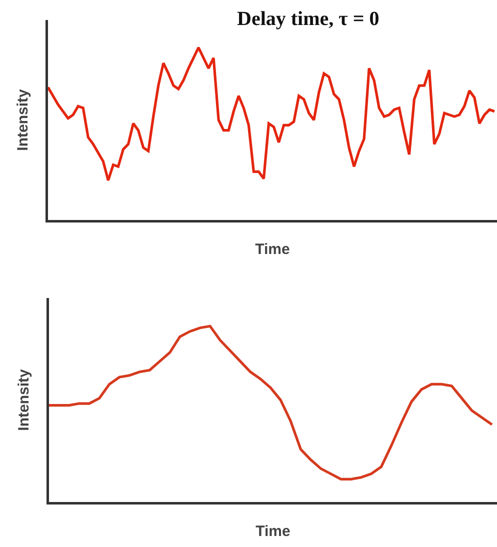 Image resolution: width=497 pixels, height=547 pixels. Describe the element at coordinates (308, 19) in the screenshot. I see `chart-title: Delay time, τ = 0` at that location.